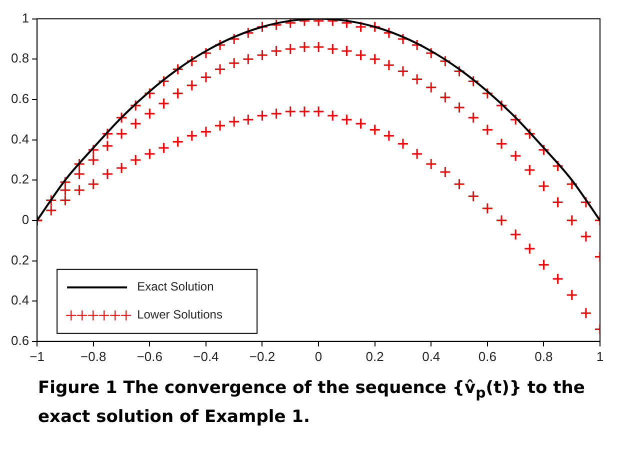 The height and width of the screenshot is (451, 622). What do you see at coordinates (93, 356) in the screenshot?
I see `x-tick-label: −0.8` at bounding box center [93, 356].